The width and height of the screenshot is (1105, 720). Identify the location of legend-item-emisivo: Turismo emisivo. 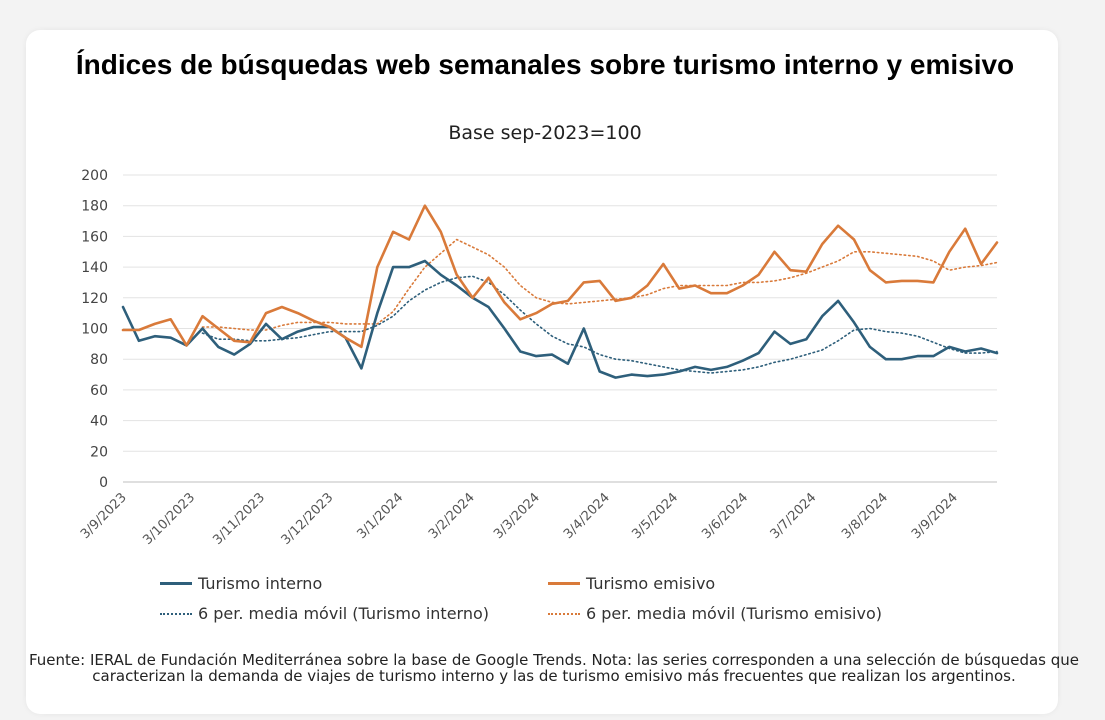
(631, 583).